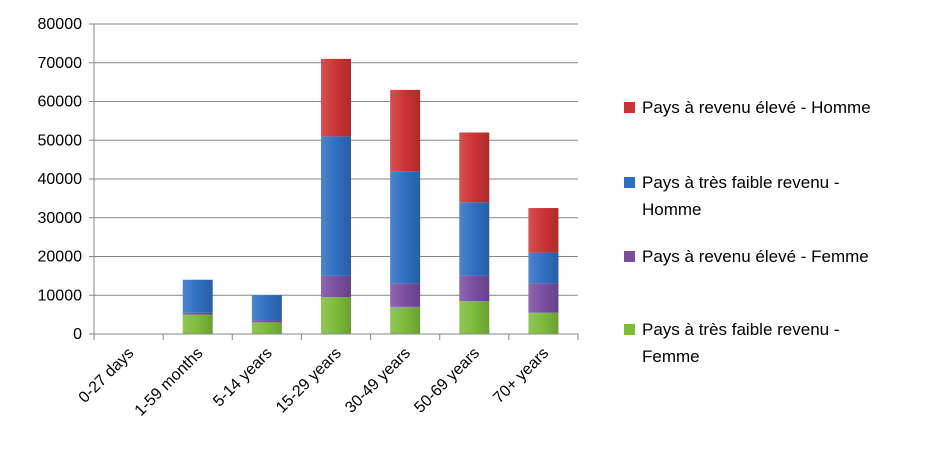  I want to click on x-tick-label: 70+ years, so click(521, 376).